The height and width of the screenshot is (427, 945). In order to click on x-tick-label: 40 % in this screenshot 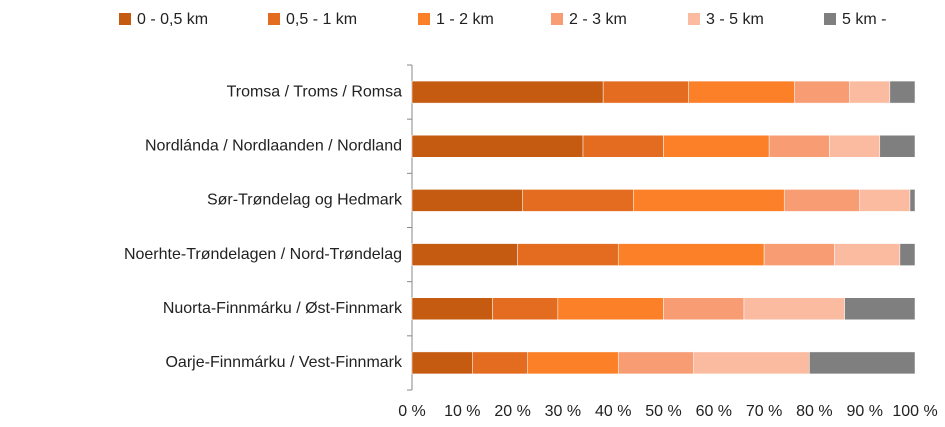, I will do `click(613, 411)`.